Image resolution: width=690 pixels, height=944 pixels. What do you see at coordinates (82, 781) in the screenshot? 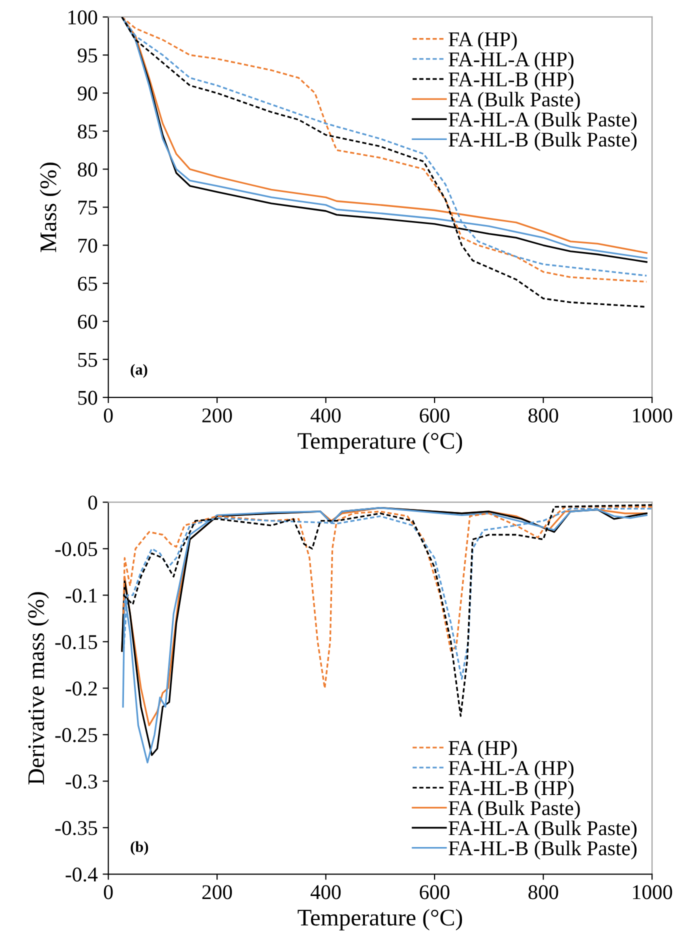
I see `y-tick-label: -0.3` at bounding box center [82, 781].